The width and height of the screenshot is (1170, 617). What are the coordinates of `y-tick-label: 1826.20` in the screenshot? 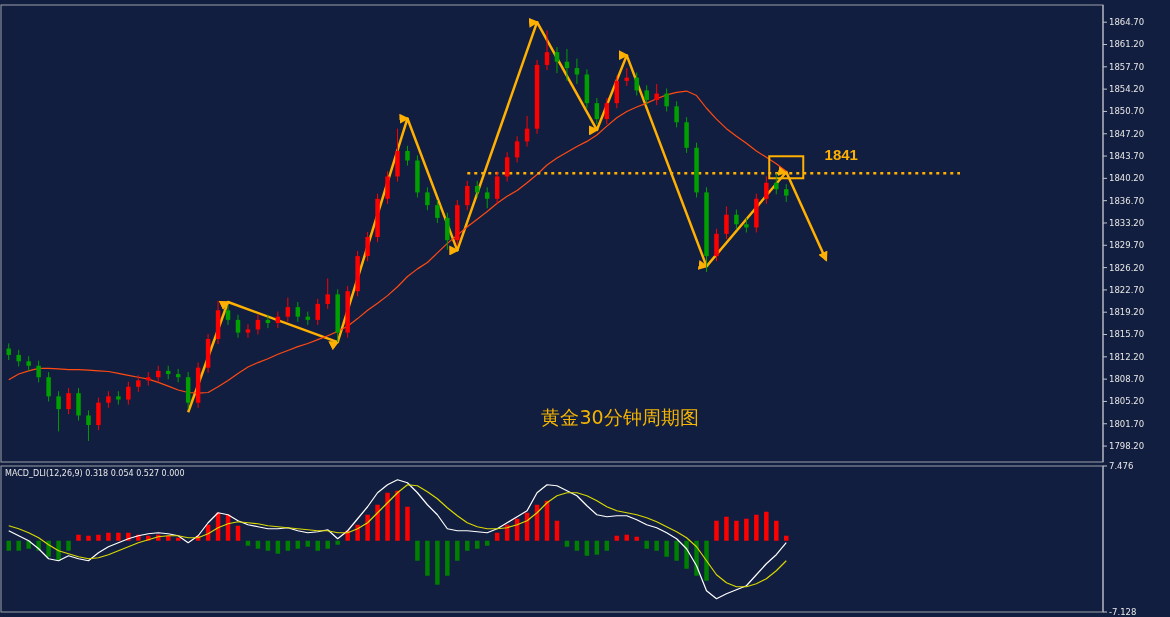 It's located at (1127, 267).